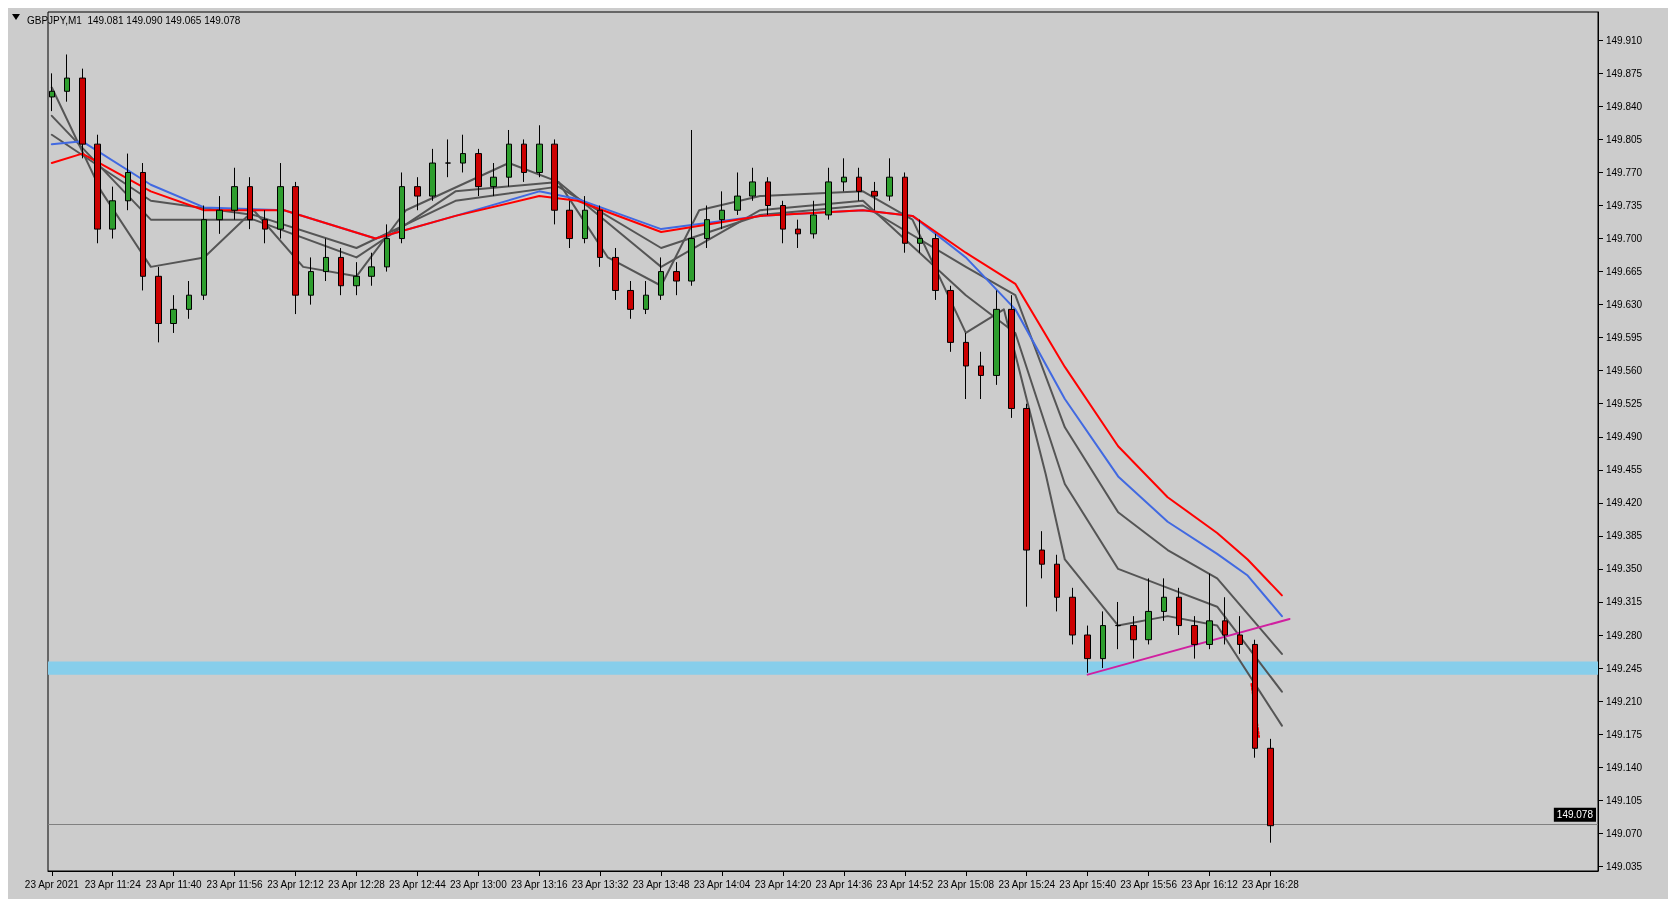 This screenshot has width=1676, height=907. I want to click on x-tick-label: 23 Apr 14:04, so click(722, 884).